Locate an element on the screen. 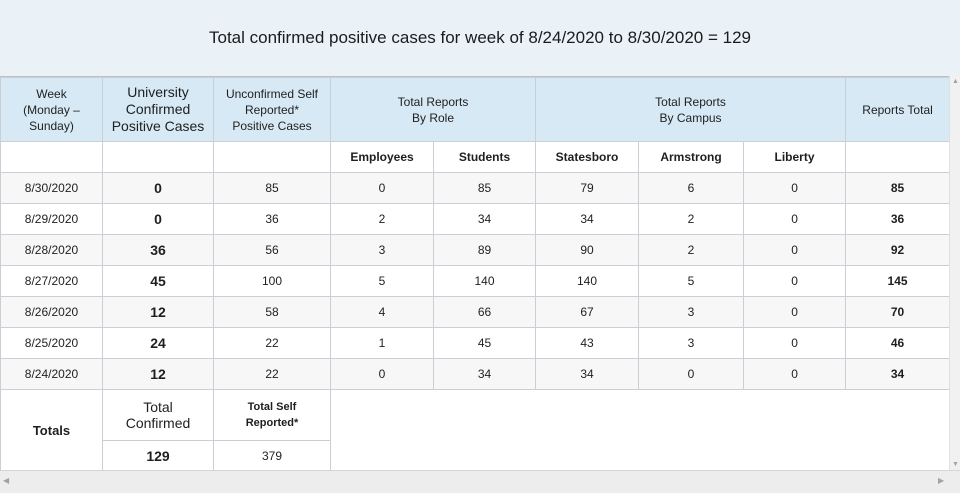 The width and height of the screenshot is (960, 493). header-total-reports-by-campus: Total Reports By Campus is located at coordinates (691, 109).